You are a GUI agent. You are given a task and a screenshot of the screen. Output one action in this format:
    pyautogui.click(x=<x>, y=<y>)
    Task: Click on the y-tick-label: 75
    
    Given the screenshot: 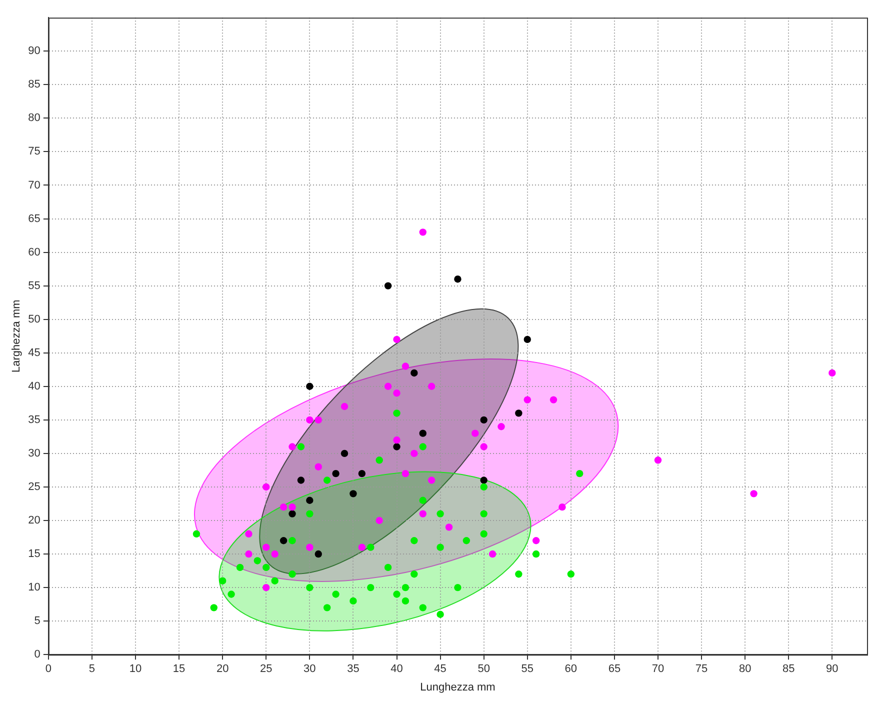 What is the action you would take?
    pyautogui.click(x=34, y=152)
    